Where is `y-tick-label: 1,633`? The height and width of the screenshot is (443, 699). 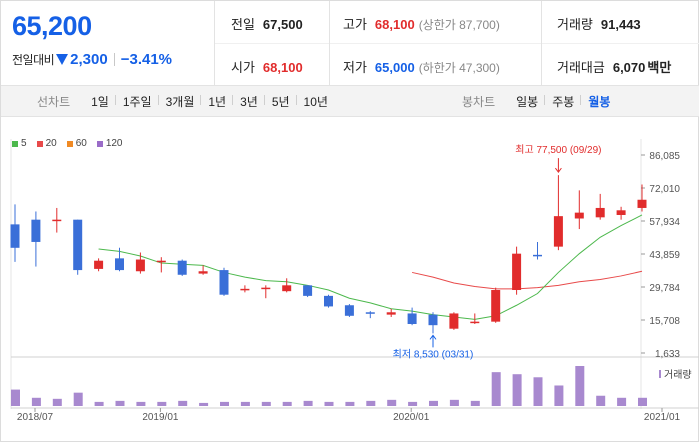 y-tick-label: 1,633 is located at coordinates (667, 354).